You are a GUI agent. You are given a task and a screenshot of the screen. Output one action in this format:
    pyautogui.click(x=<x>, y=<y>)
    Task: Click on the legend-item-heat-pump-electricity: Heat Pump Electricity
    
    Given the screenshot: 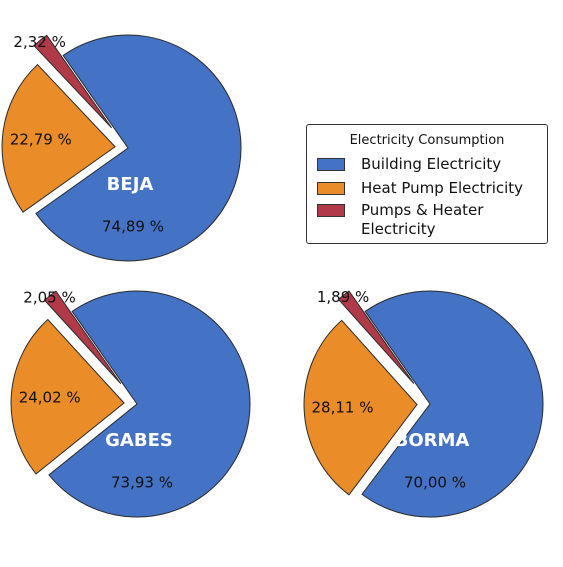 What is the action you would take?
    pyautogui.click(x=424, y=188)
    